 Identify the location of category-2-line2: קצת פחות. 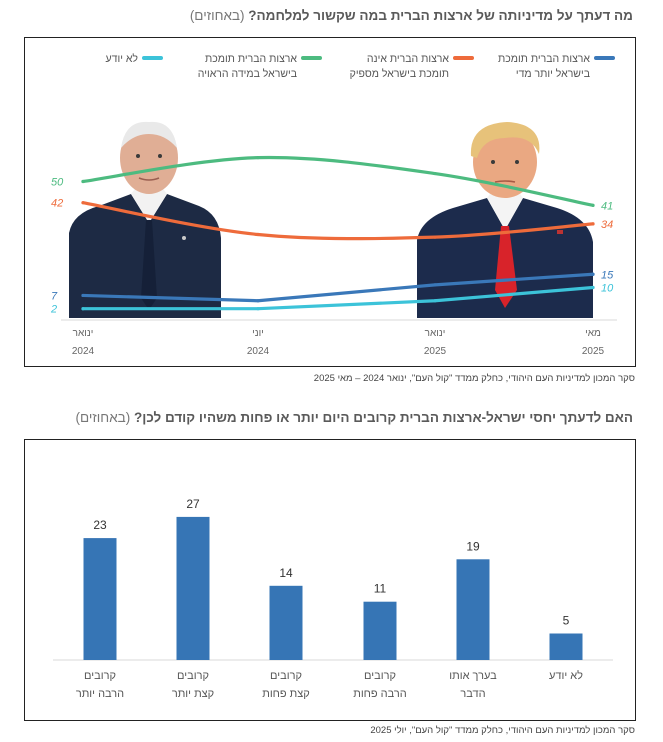
(286, 694).